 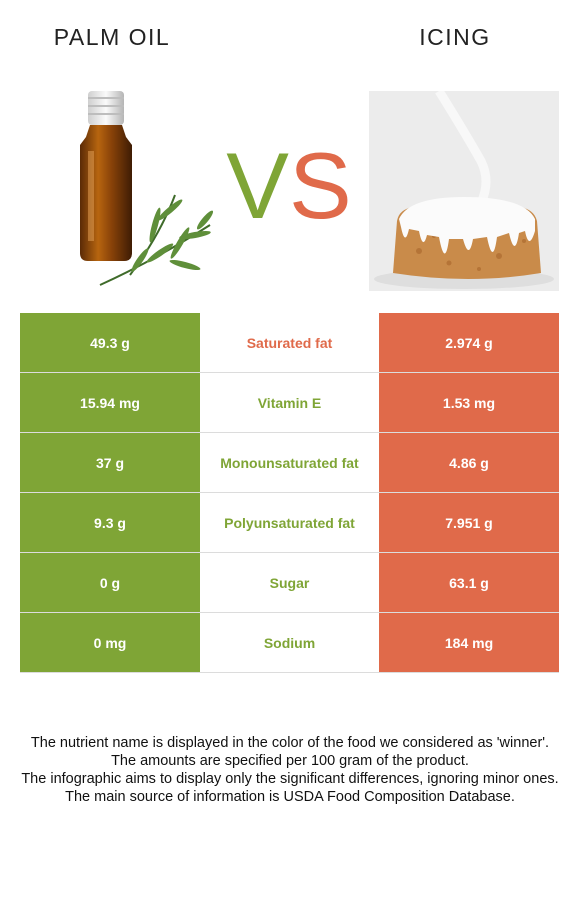 I want to click on left-value: 0 g, so click(x=110, y=582).